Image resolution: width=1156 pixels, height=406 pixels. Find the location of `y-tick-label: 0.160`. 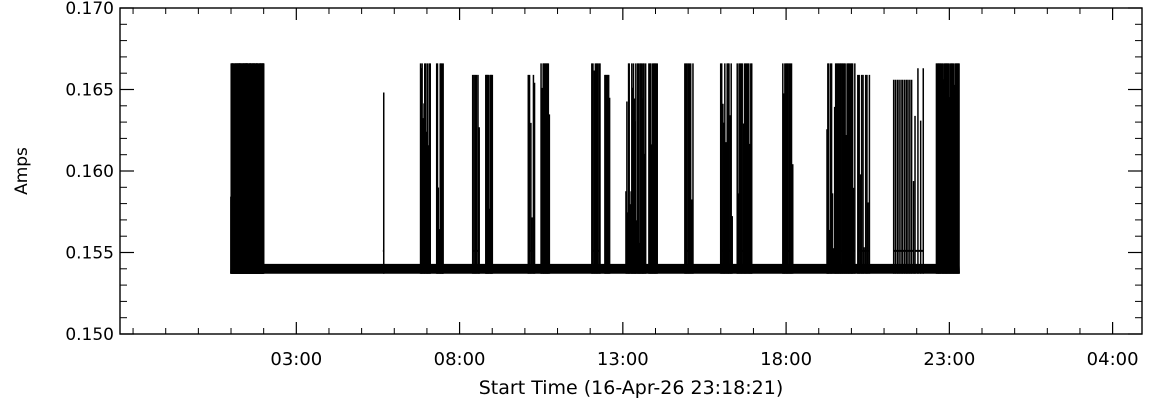

y-tick-label: 0.160 is located at coordinates (89, 172).